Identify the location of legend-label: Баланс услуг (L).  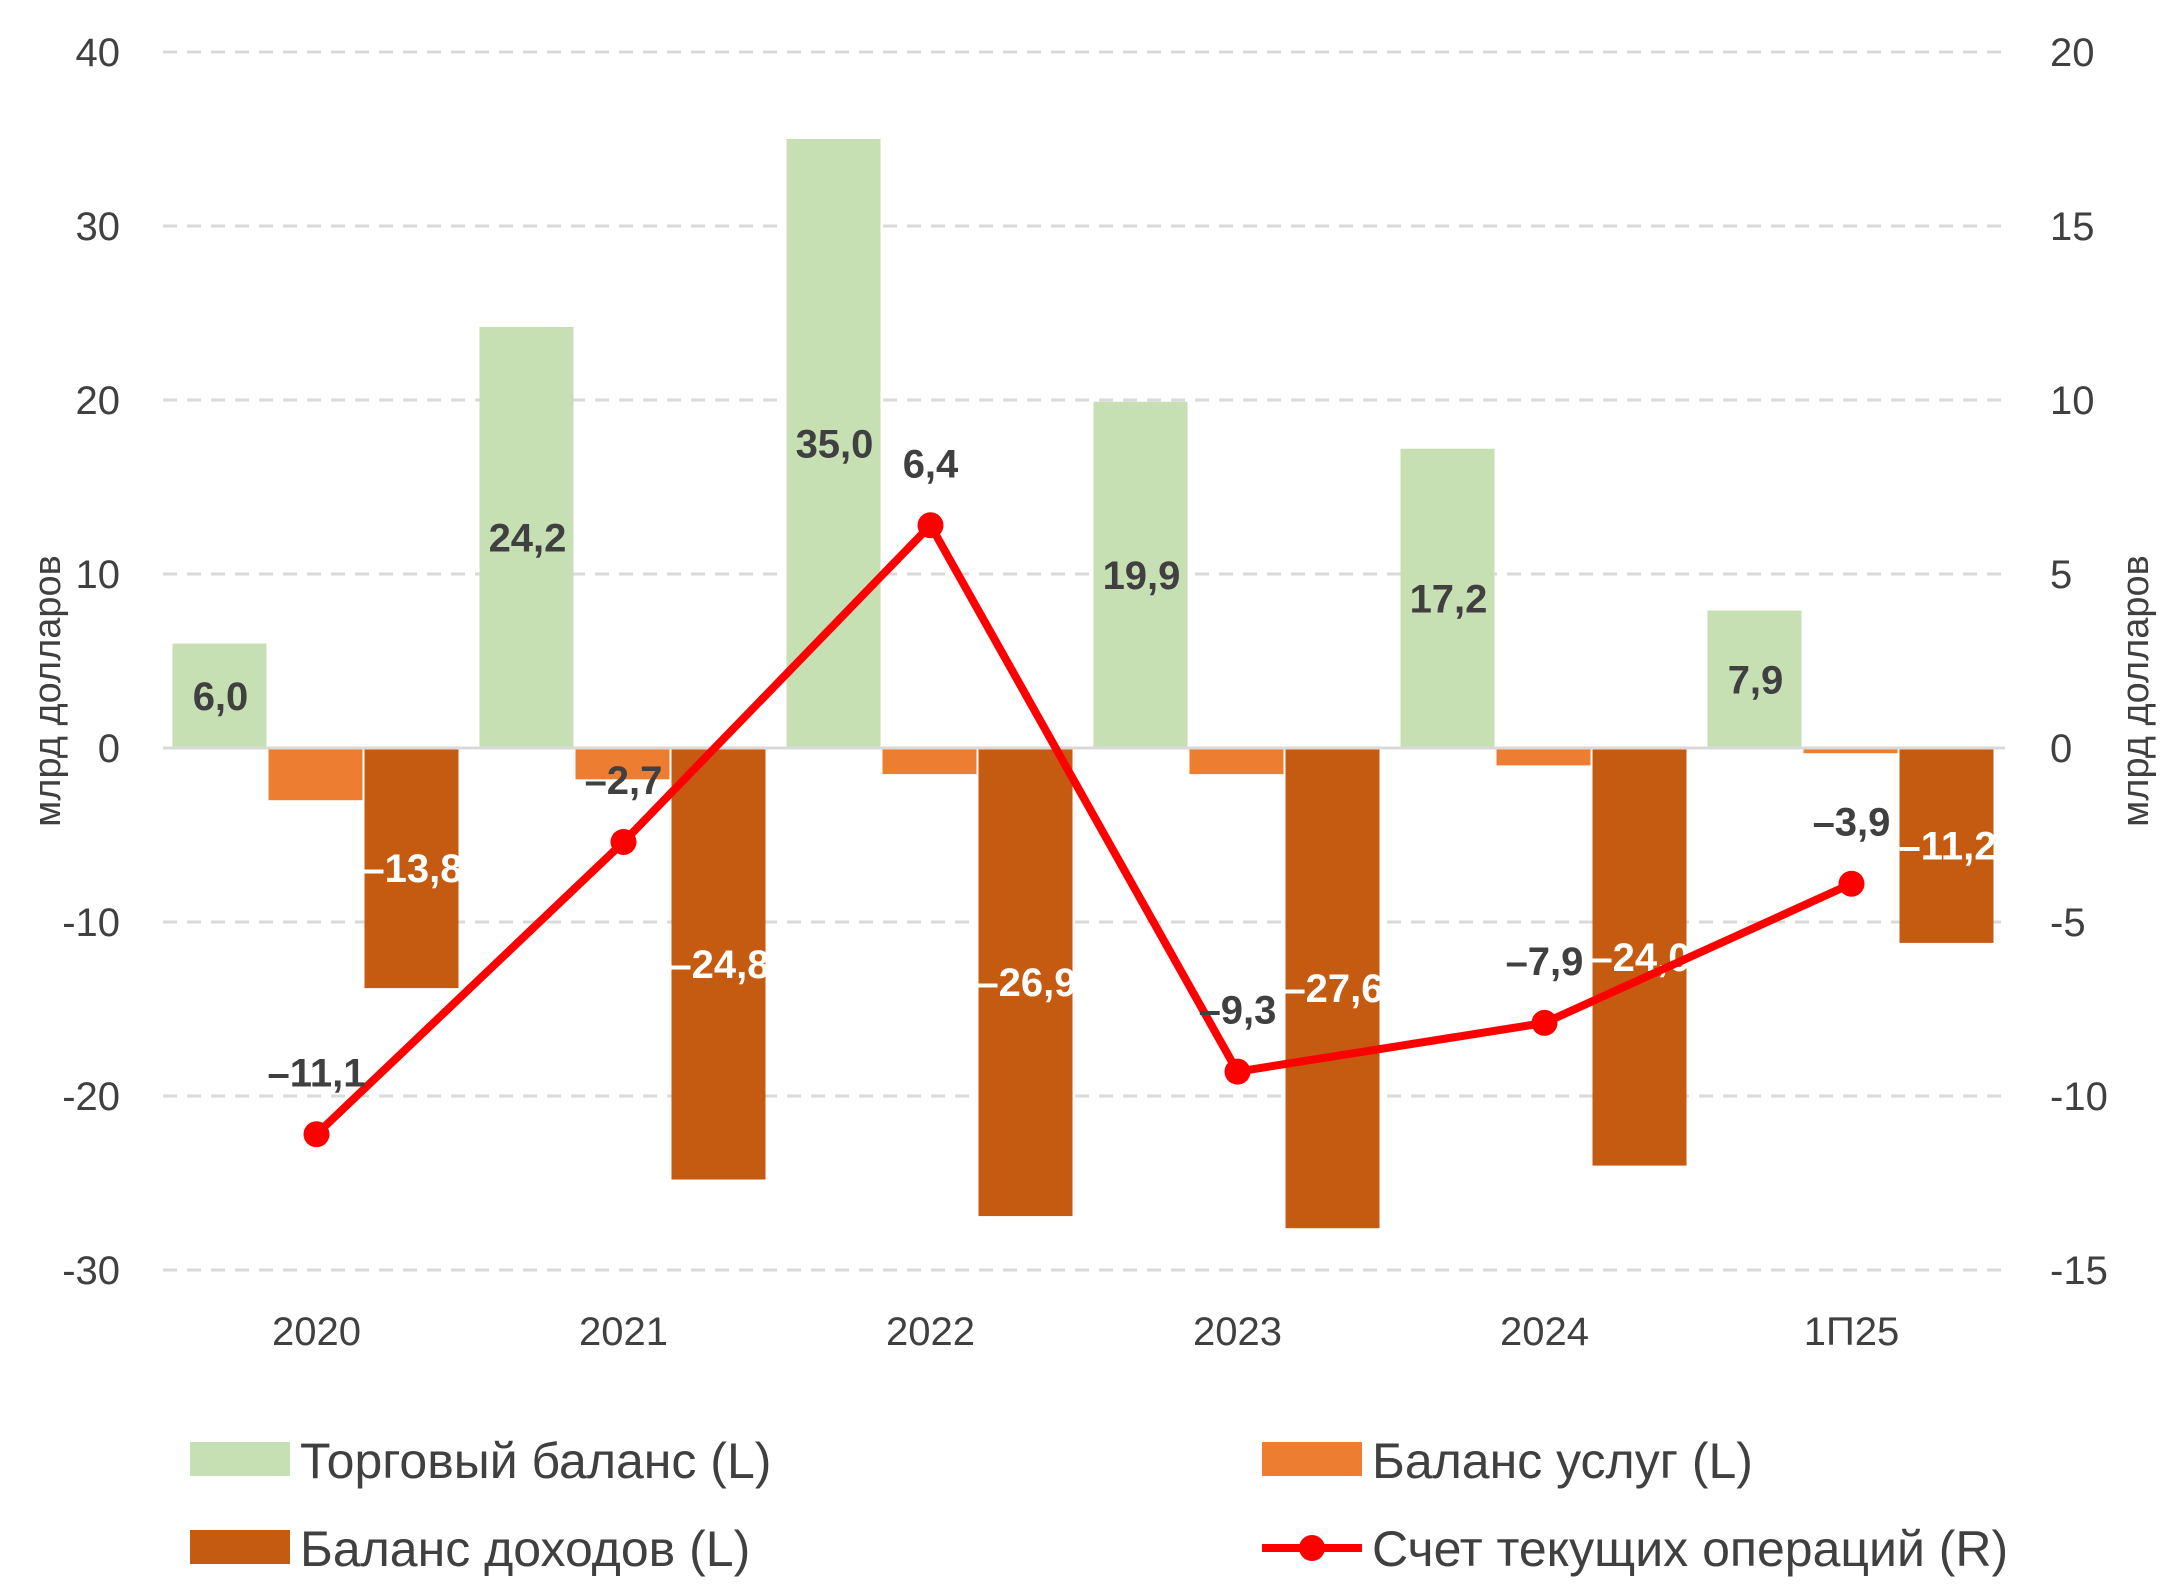
(1562, 1461).